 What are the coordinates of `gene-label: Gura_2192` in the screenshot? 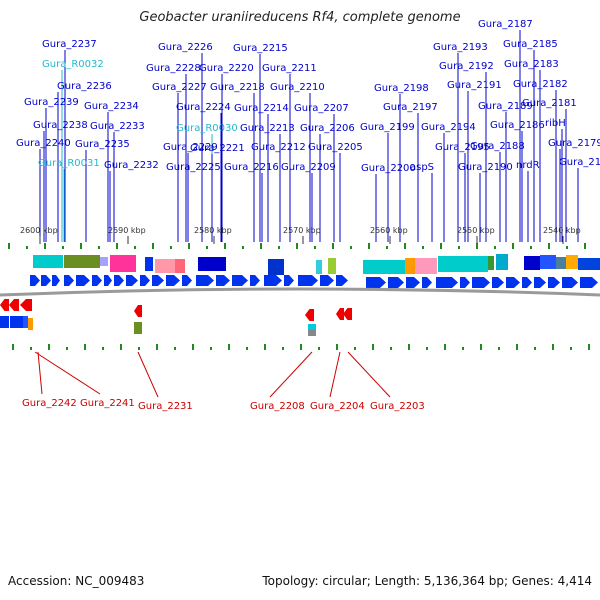 It's located at (466, 66).